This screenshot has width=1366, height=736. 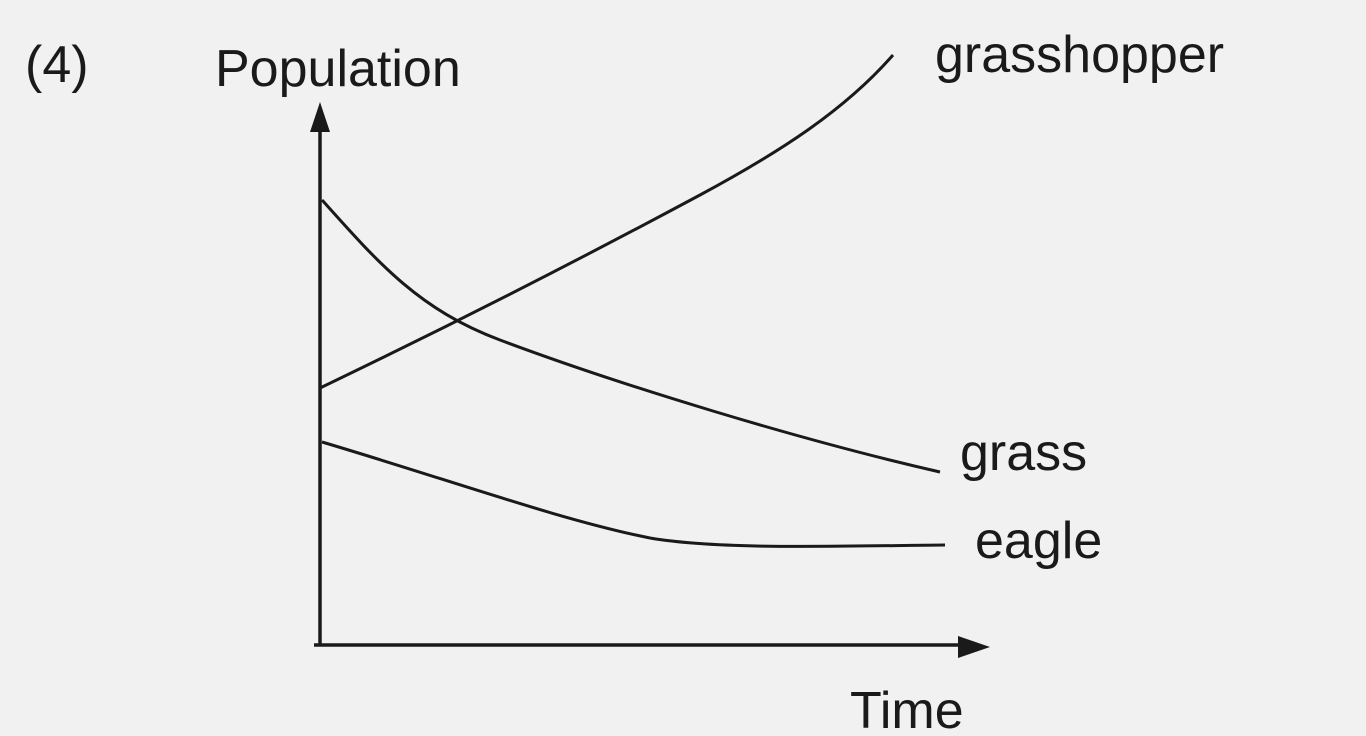 I want to click on curve-label: grass, so click(x=1023, y=453).